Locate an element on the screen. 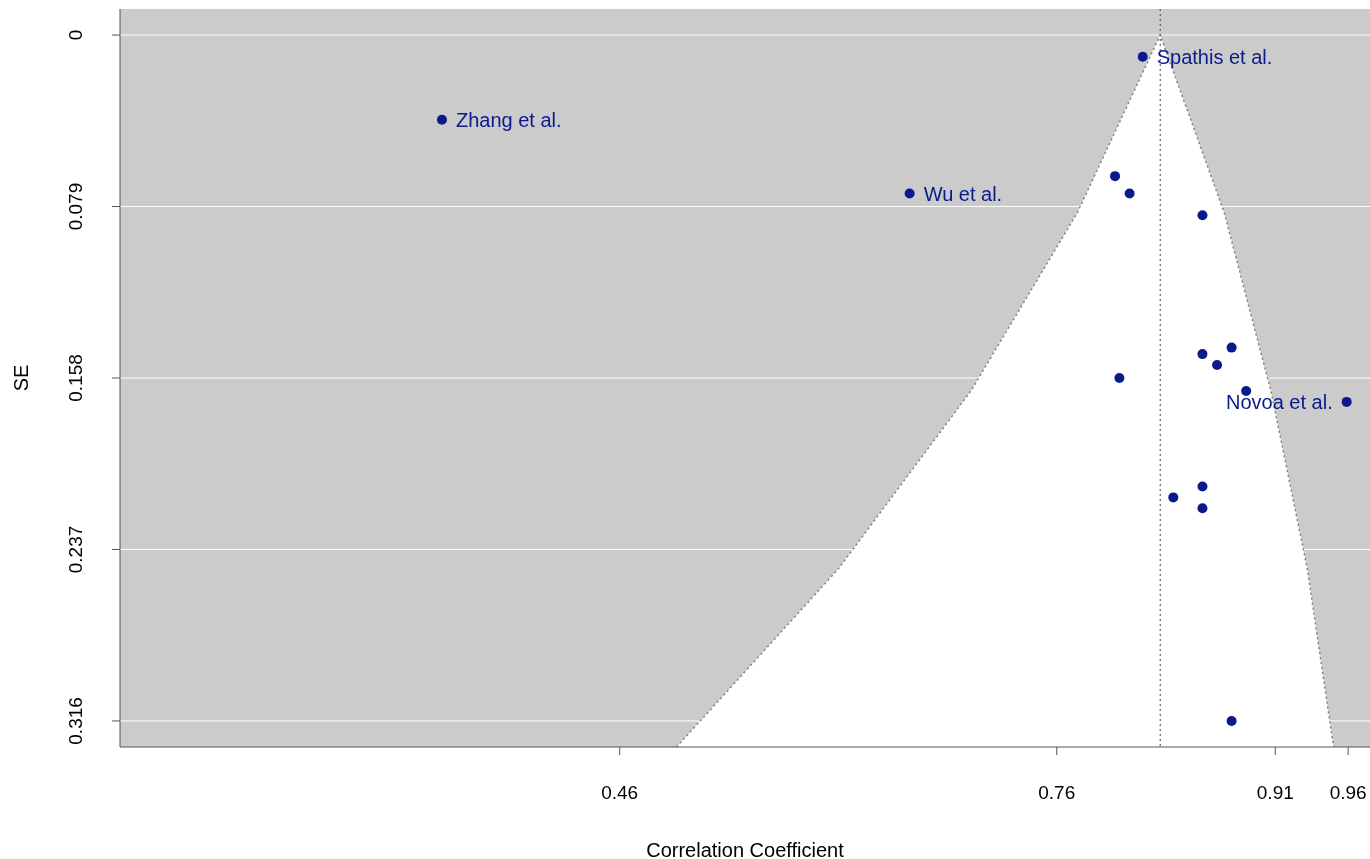  y-tick-label: 0.316 is located at coordinates (75, 721).